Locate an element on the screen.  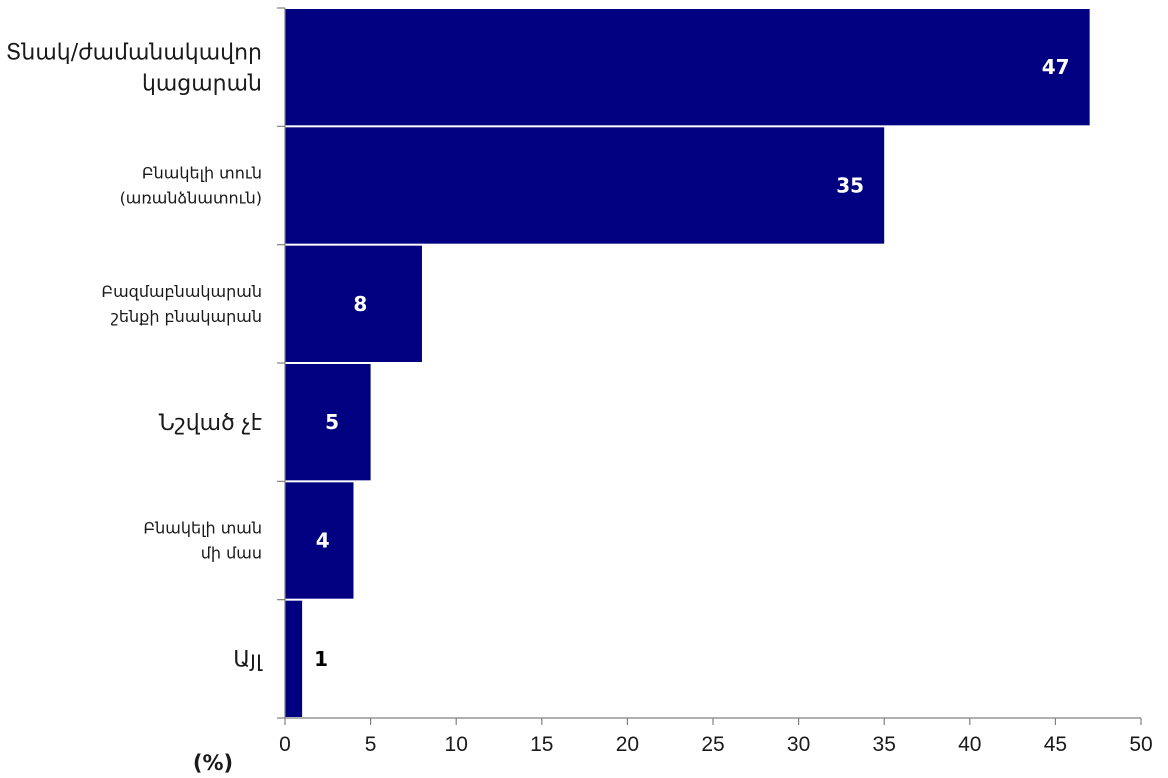
category-label-line: Այլ is located at coordinates (248, 660).